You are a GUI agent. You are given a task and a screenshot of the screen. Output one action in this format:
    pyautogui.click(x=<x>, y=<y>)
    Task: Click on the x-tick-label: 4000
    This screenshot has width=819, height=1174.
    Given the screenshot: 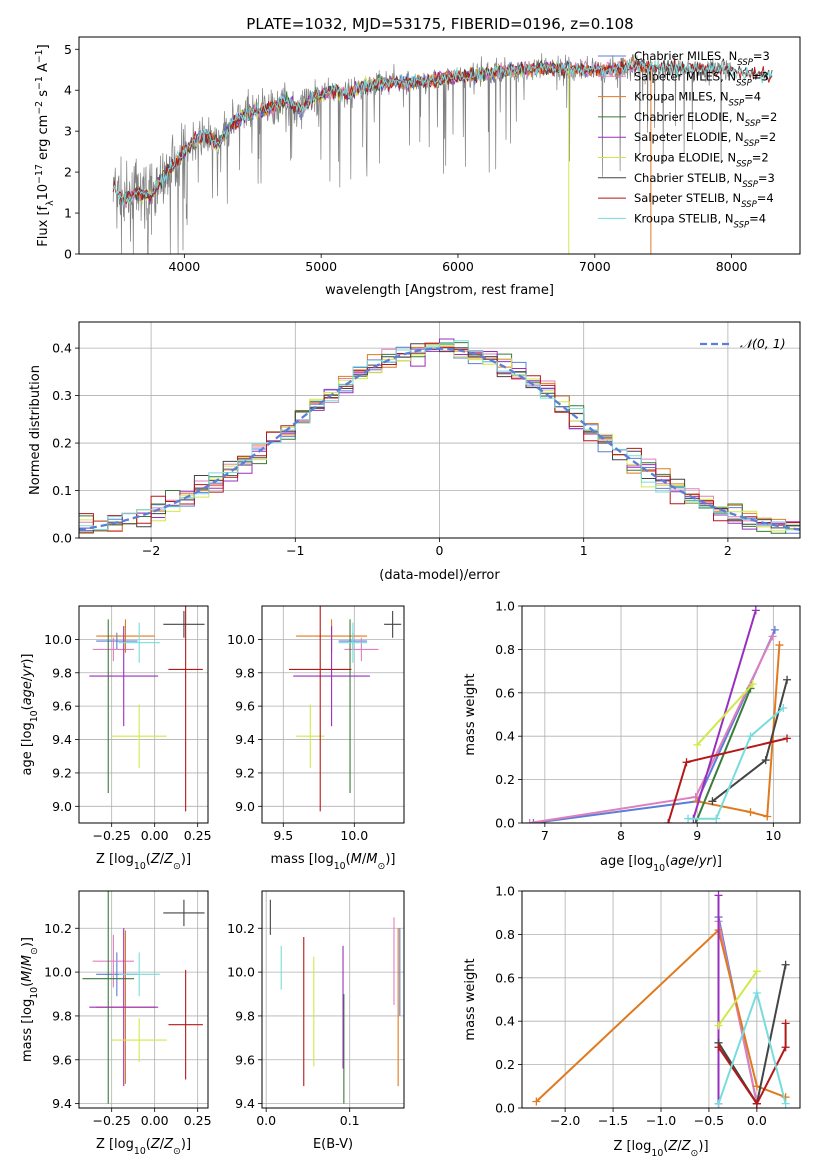 What is the action you would take?
    pyautogui.click(x=184, y=266)
    